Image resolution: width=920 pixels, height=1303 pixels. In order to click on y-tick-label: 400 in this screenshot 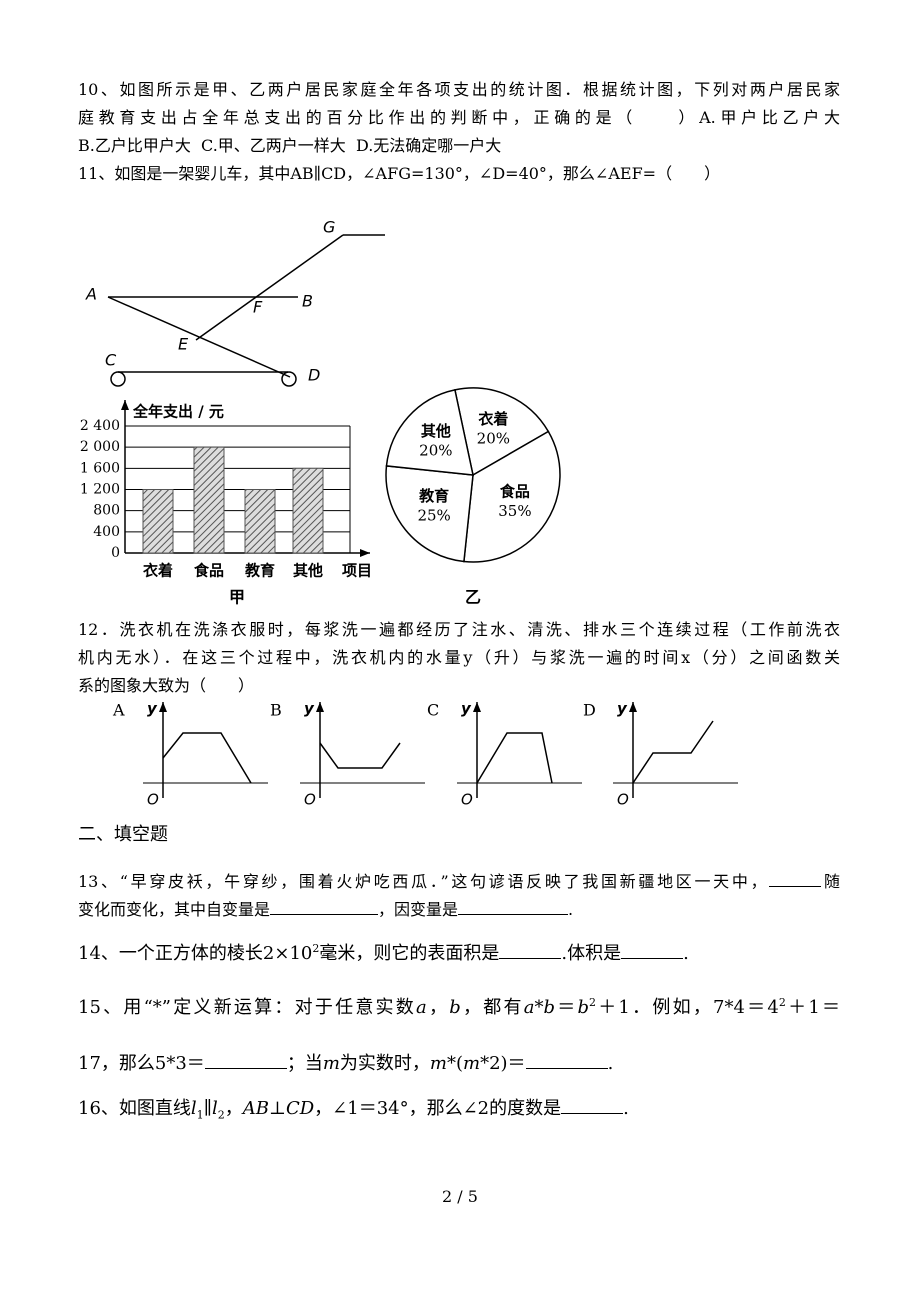, I will do `click(106, 532)`.